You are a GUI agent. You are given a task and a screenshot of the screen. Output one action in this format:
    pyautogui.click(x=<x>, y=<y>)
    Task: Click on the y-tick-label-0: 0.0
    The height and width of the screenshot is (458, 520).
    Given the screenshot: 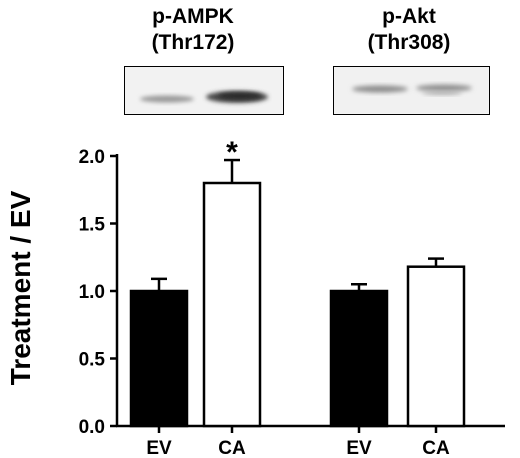 What is the action you would take?
    pyautogui.click(x=92, y=427)
    